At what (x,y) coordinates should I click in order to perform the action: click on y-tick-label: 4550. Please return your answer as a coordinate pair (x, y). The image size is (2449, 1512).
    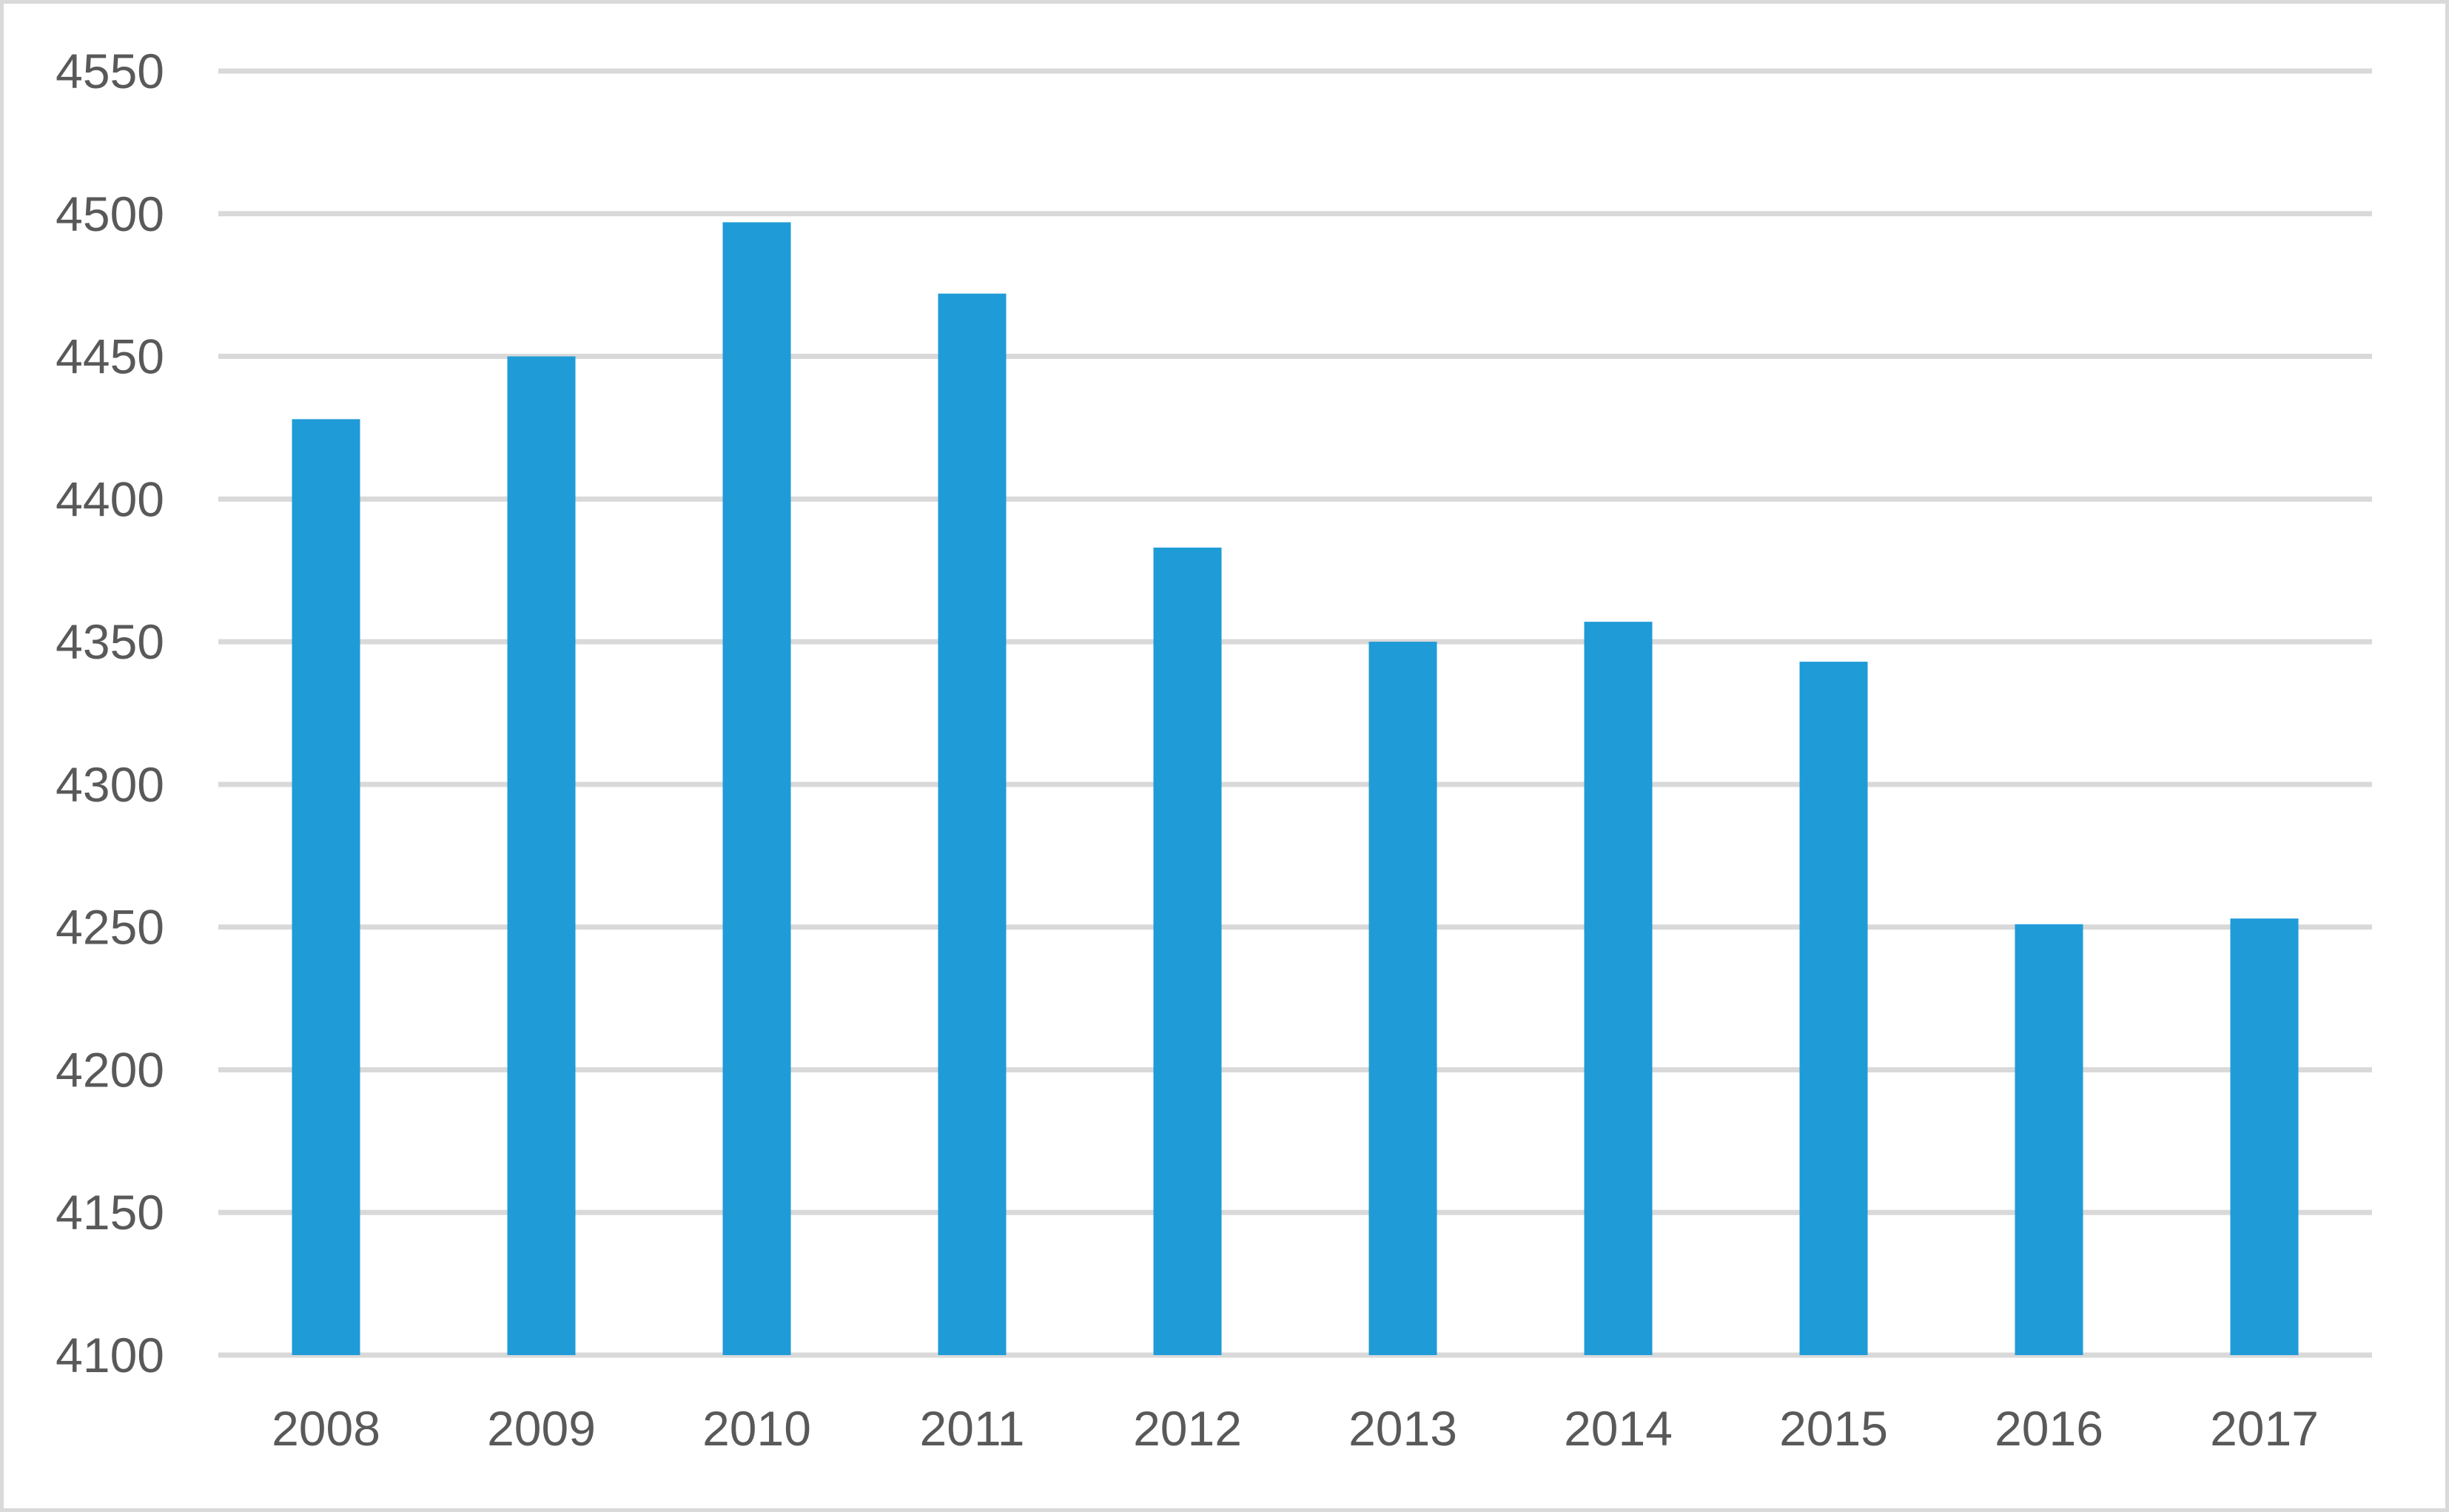
    Looking at the image, I should click on (110, 71).